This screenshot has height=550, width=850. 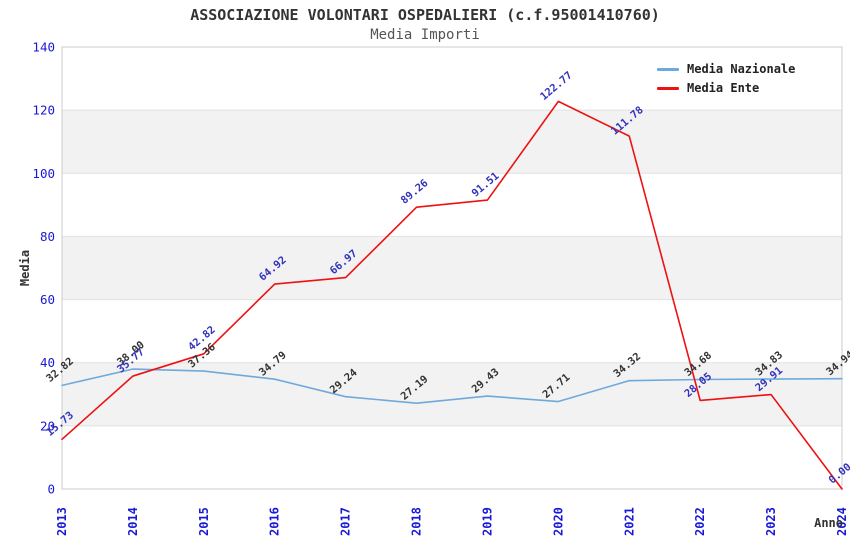 I want to click on x-tick-label: 2014, so click(x=133, y=521).